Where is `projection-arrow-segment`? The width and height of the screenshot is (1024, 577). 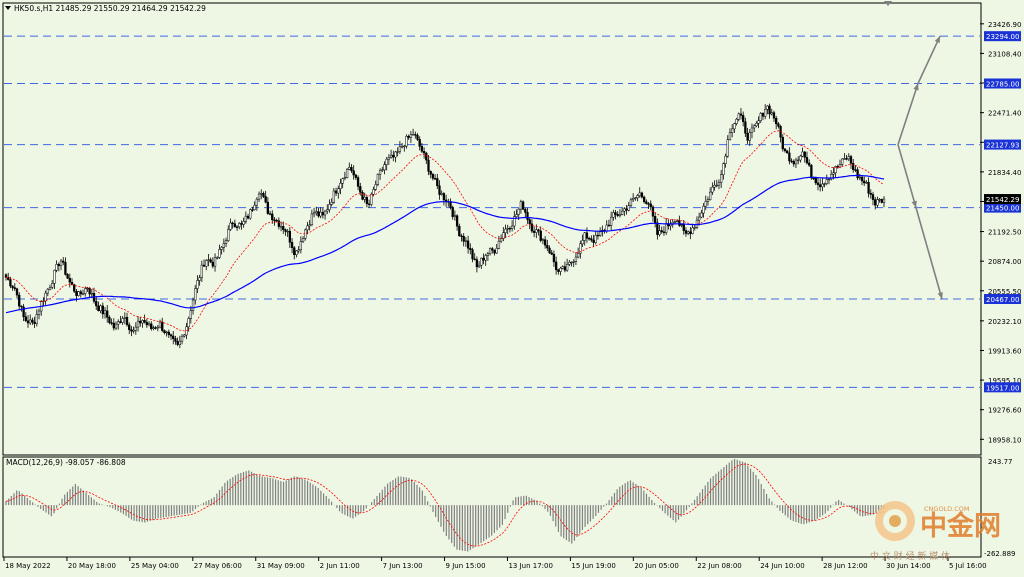 projection-arrow-segment is located at coordinates (929, 59).